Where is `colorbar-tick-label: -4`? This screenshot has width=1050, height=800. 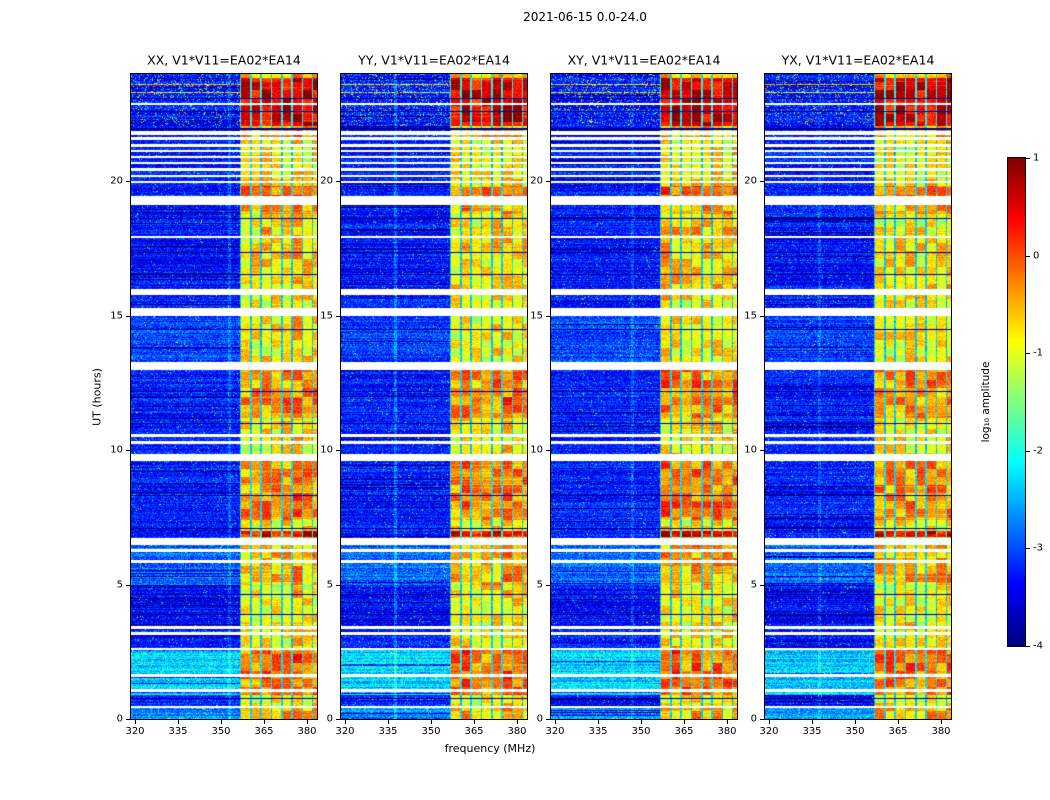
colorbar-tick-label: -4 is located at coordinates (1038, 646).